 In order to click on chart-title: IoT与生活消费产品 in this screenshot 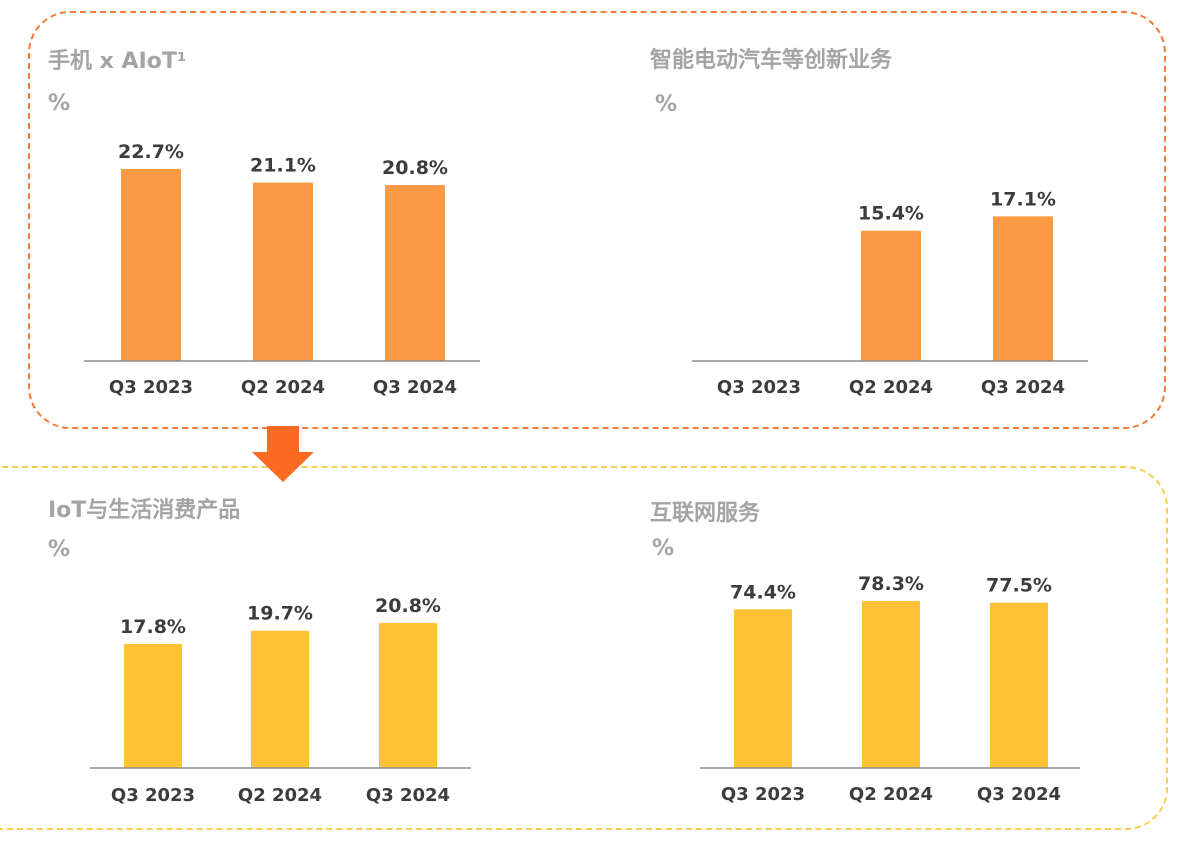, I will do `click(144, 510)`.